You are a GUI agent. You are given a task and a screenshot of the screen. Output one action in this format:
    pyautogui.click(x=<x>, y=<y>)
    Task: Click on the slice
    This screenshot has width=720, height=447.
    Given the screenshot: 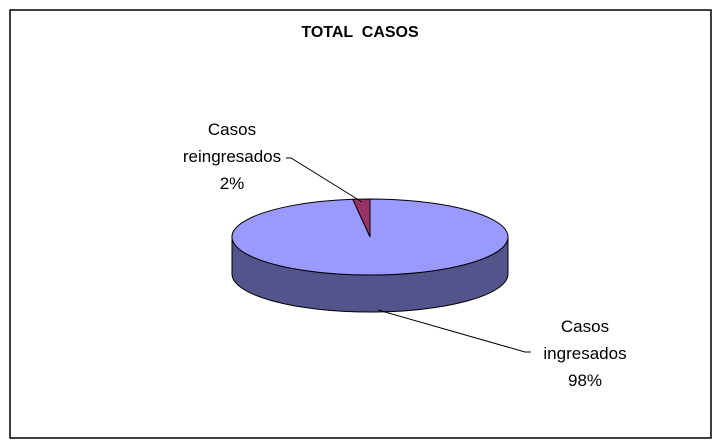 What is the action you would take?
    pyautogui.click(x=370, y=237)
    